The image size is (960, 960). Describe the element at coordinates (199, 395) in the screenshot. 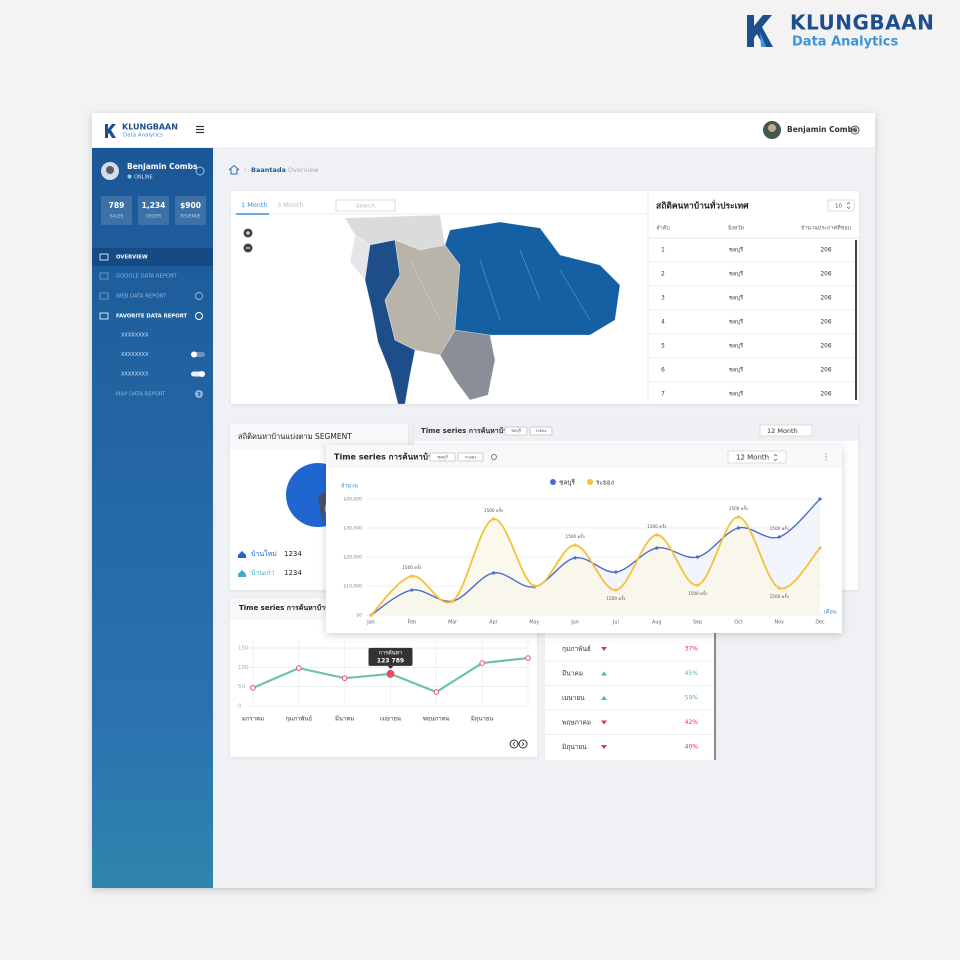

I see `menu-badge-count: 3` at that location.